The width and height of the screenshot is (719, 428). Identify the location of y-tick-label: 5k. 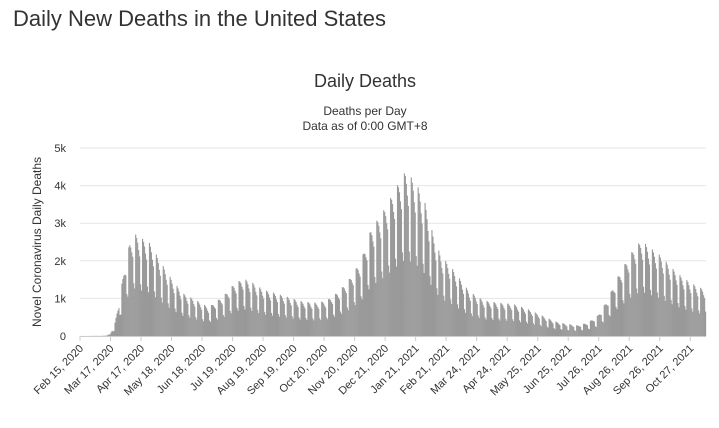
(60, 149).